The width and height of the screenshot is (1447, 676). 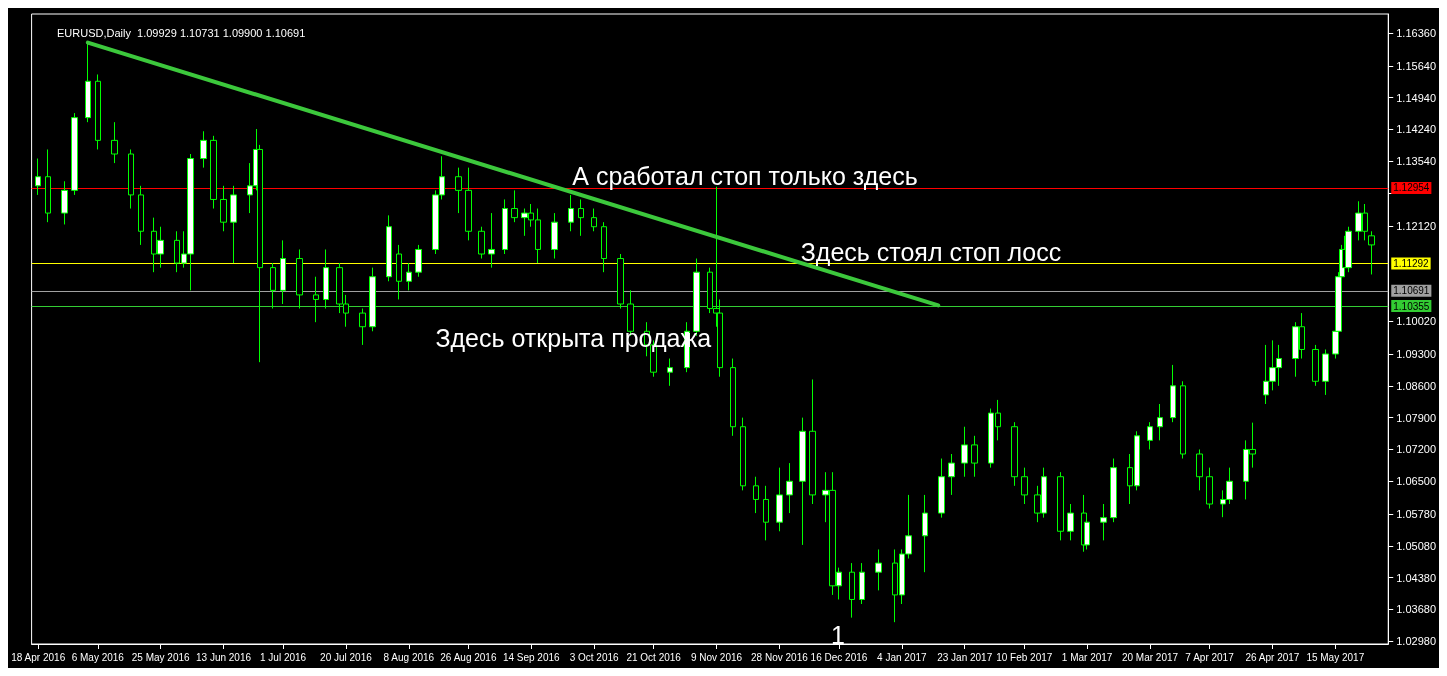 What do you see at coordinates (931, 252) in the screenshot?
I see `annotation: Здесь стоял стоп лосс` at bounding box center [931, 252].